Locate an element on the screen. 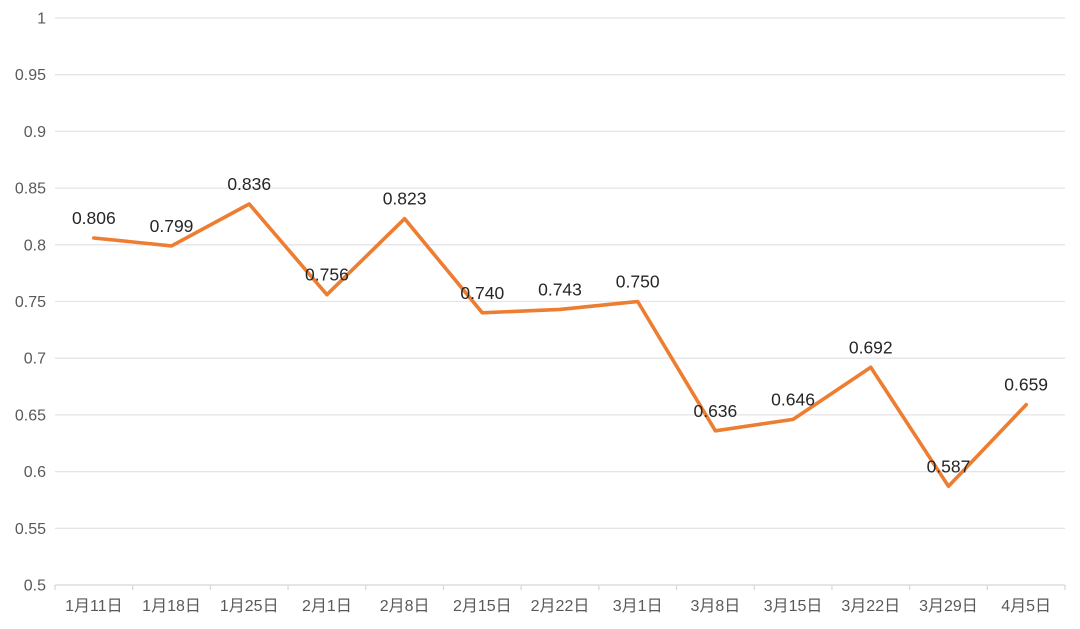 The height and width of the screenshot is (629, 1080). y-axis-tick-label: 0.55 is located at coordinates (30, 529).